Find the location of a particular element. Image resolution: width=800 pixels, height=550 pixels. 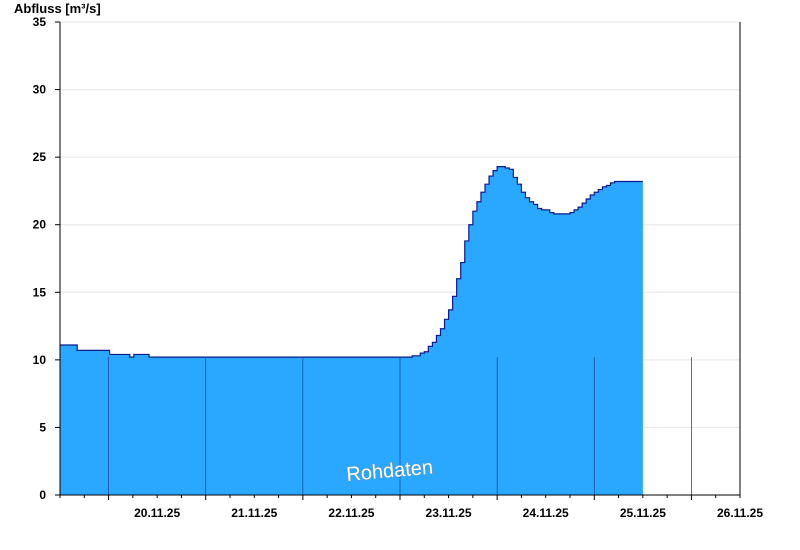

x-tick-label: 21.11.25 is located at coordinates (254, 513).